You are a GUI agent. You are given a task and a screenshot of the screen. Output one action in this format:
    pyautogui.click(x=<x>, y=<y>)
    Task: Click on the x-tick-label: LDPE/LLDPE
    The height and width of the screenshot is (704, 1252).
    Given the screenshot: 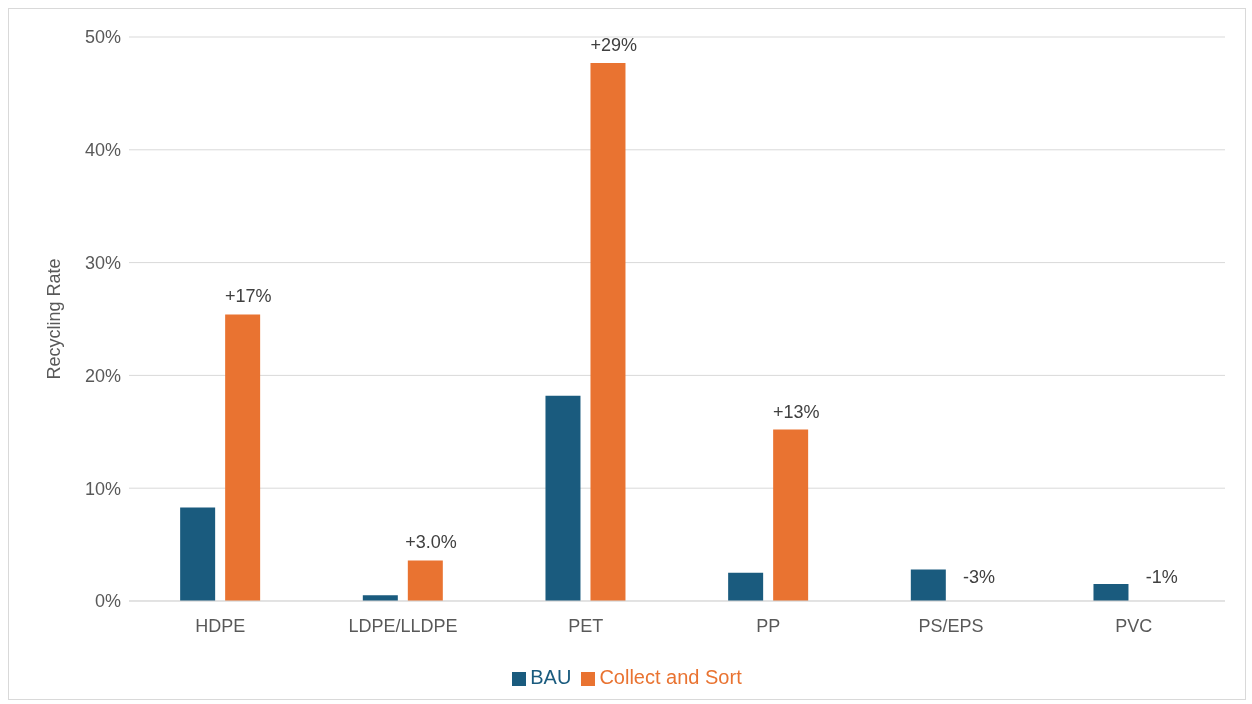 What is the action you would take?
    pyautogui.click(x=403, y=625)
    